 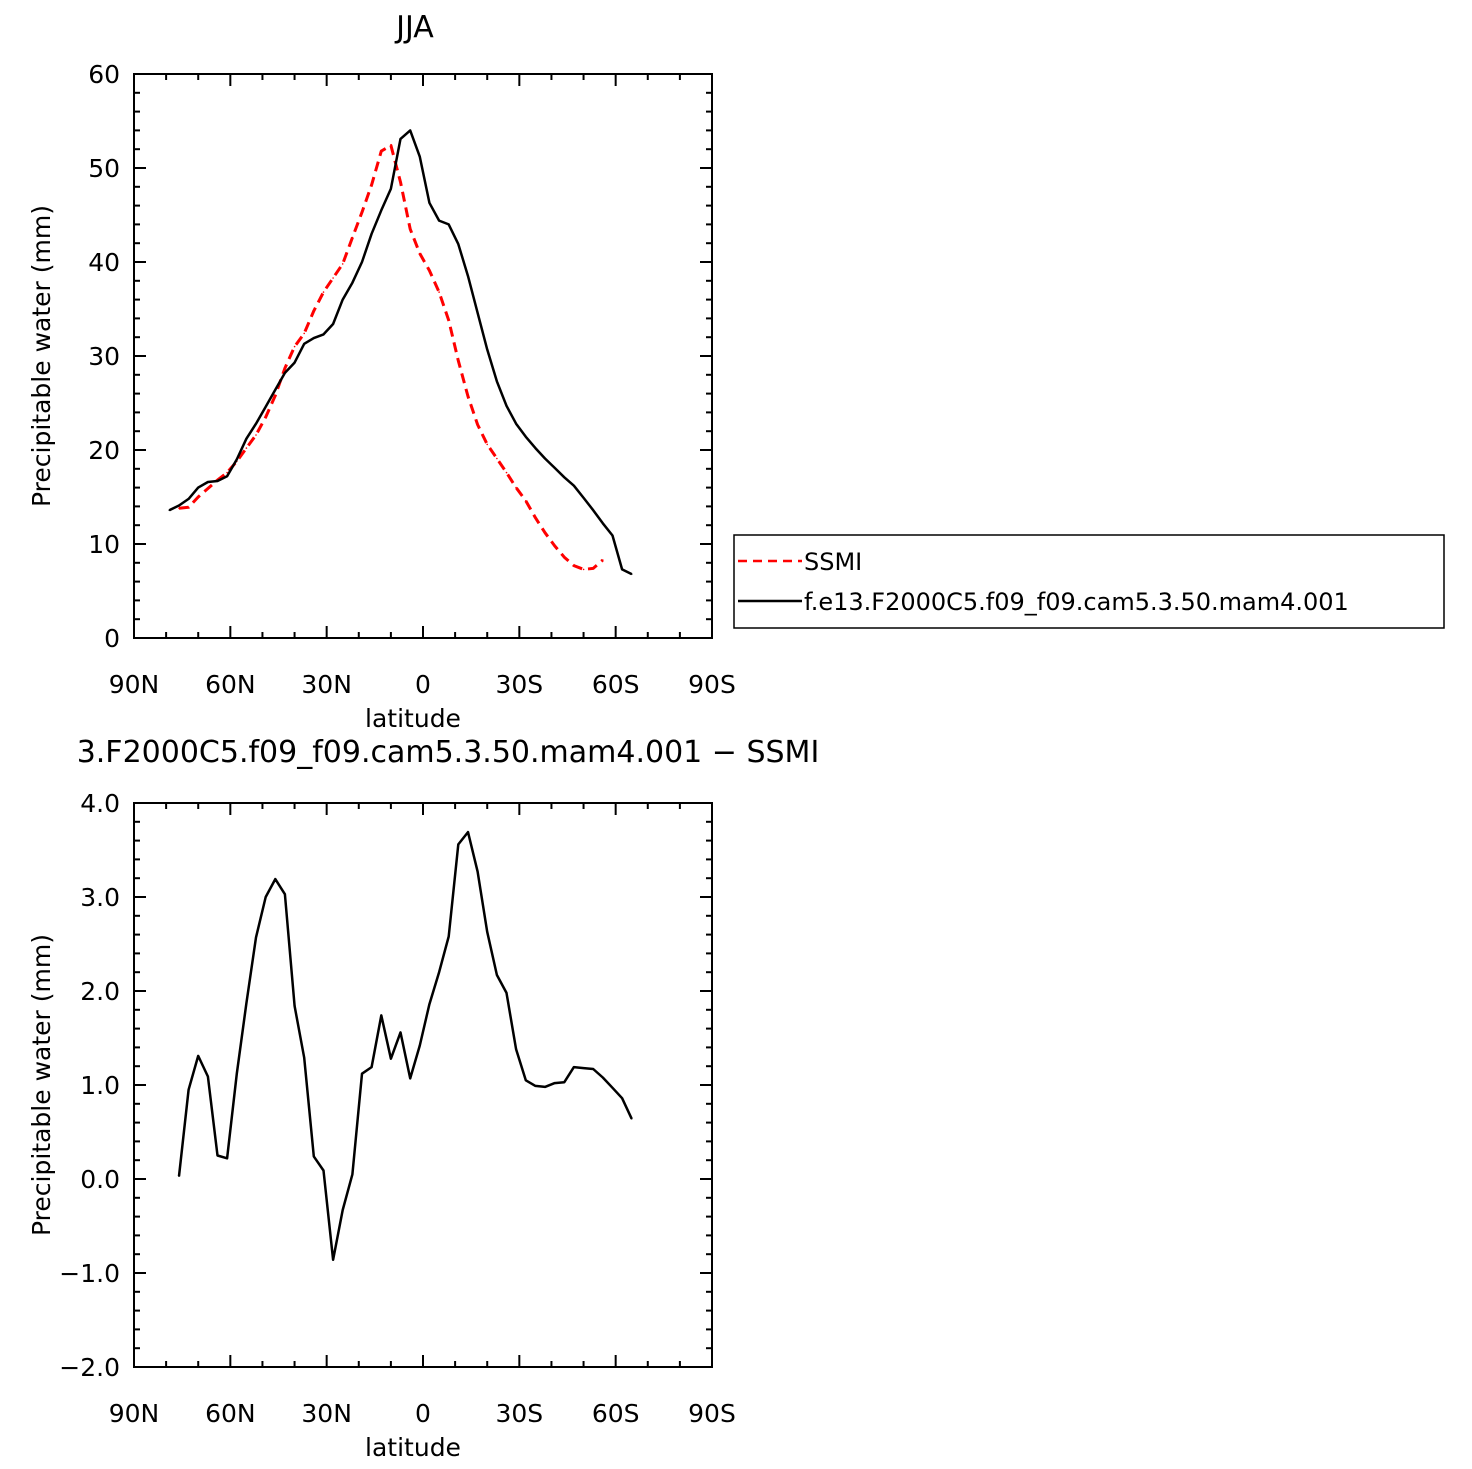 What do you see at coordinates (423, 684) in the screenshot?
I see `x-tick-label: 0` at bounding box center [423, 684].